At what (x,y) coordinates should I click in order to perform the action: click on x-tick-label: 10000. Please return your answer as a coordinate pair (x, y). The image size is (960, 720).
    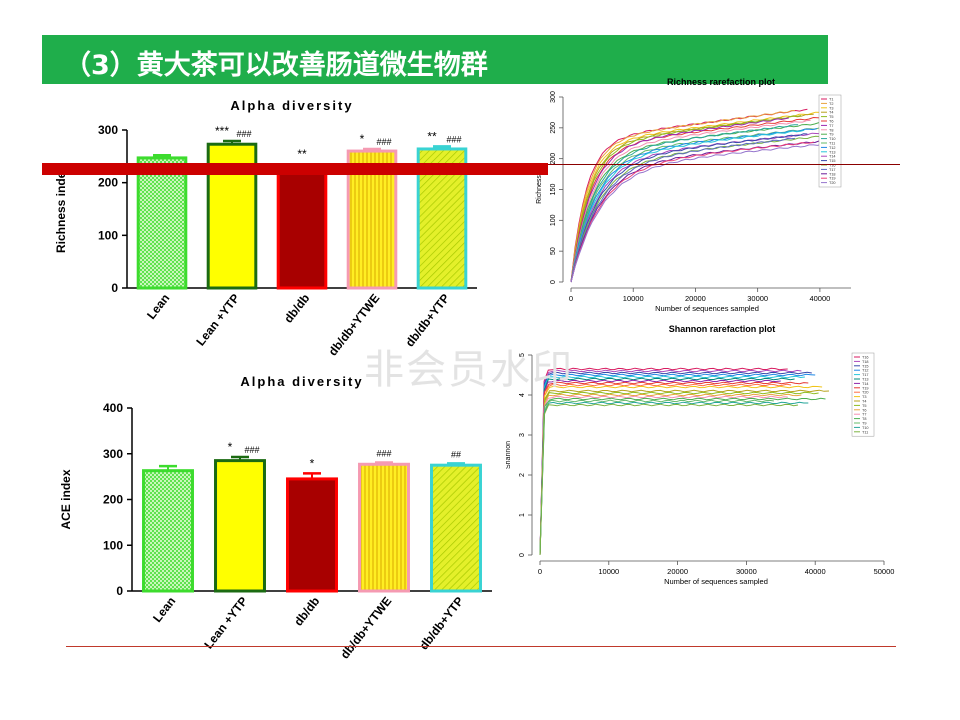
    Looking at the image, I should click on (608, 571).